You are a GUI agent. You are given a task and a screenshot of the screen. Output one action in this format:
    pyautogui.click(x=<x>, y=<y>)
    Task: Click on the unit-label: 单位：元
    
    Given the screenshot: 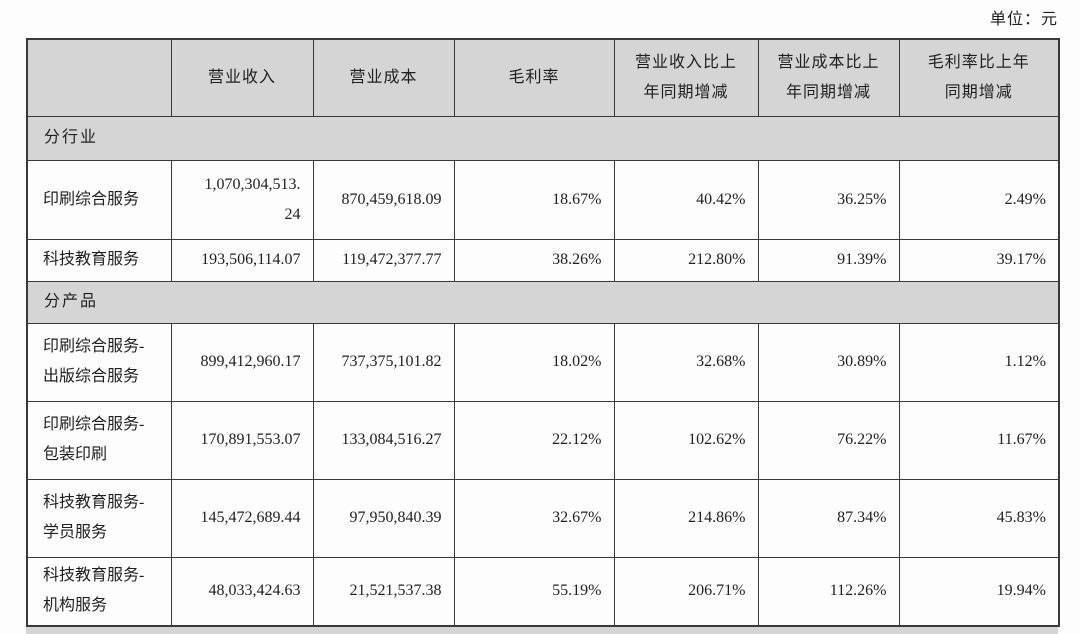 What is the action you would take?
    pyautogui.click(x=1023, y=19)
    